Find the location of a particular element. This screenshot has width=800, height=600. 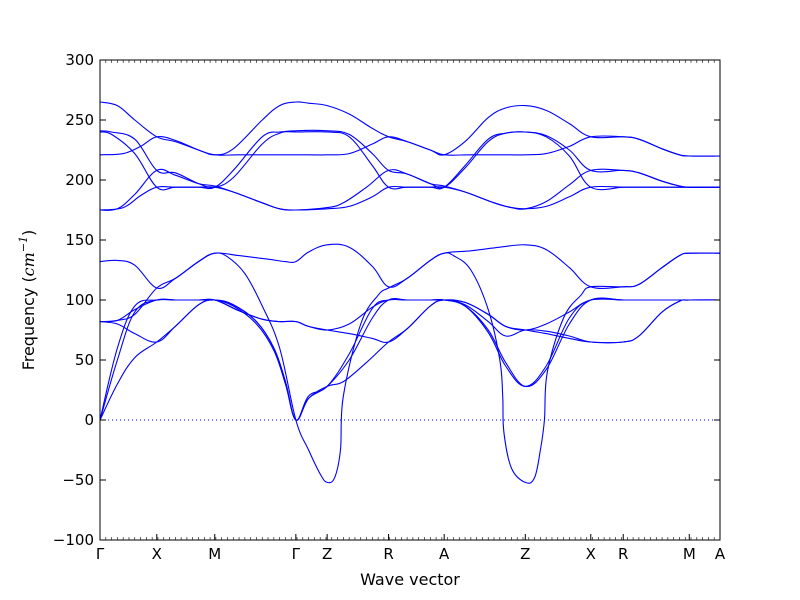

y-axis-label: Frequency (cm−1) is located at coordinates (27, 300).